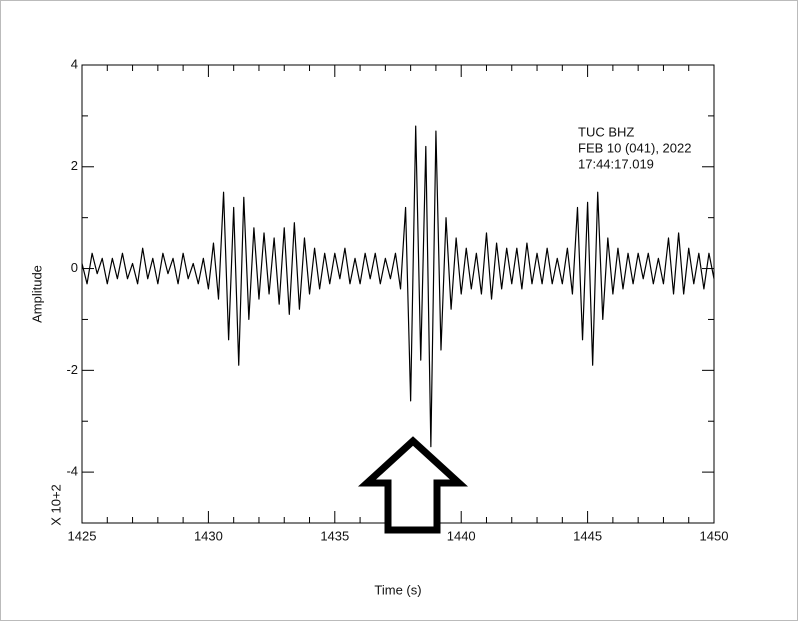 The image size is (798, 621). I want to click on annotation: FEB 10 (041), 2022, so click(634, 147).